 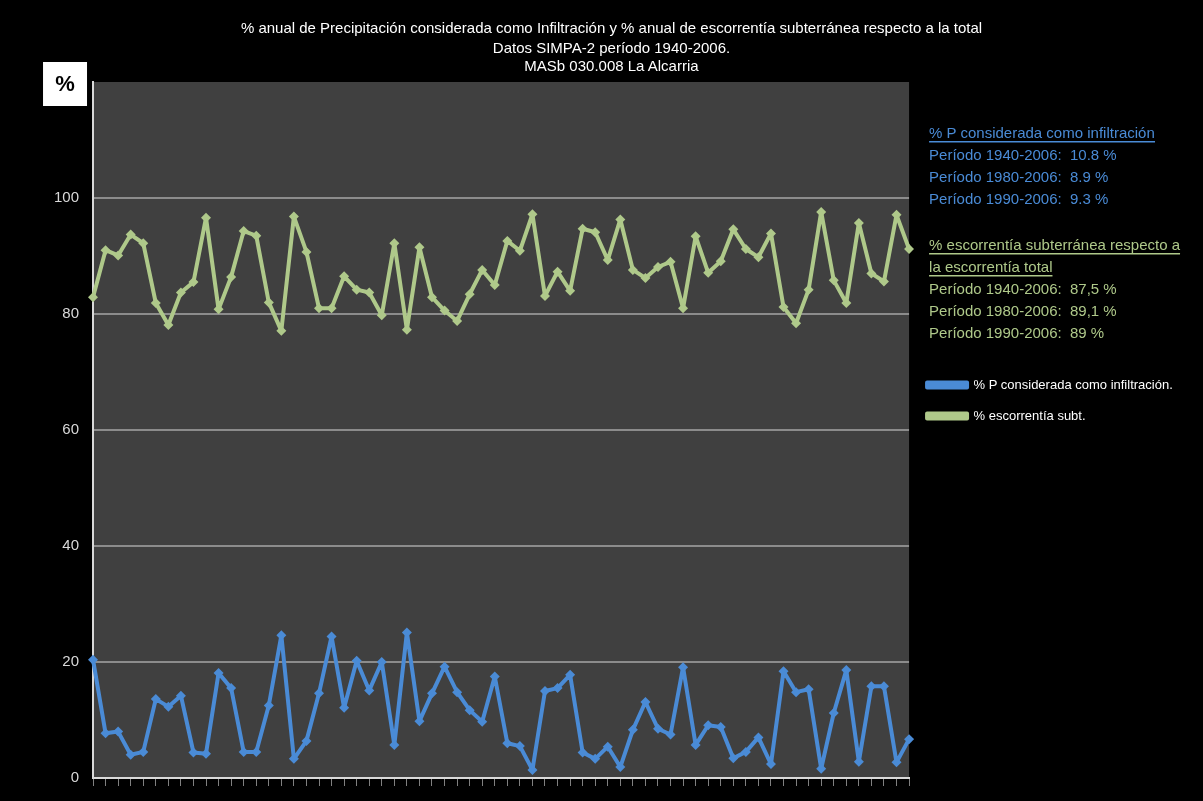 I want to click on y-tick-label: 60, so click(x=71, y=429).